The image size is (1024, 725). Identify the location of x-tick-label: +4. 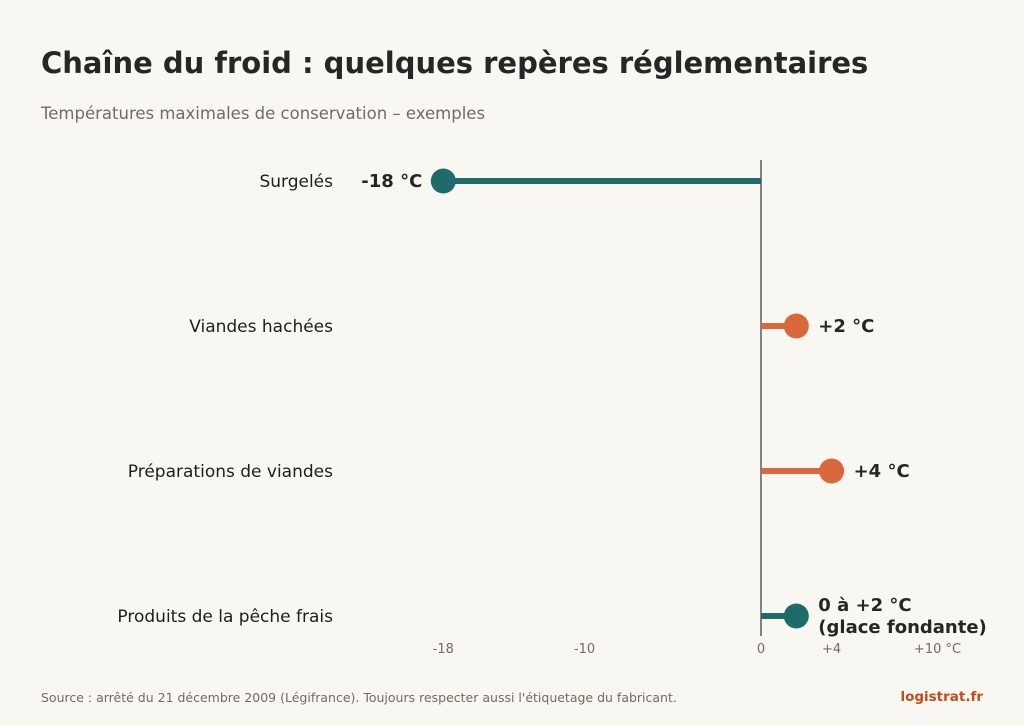
(831, 649).